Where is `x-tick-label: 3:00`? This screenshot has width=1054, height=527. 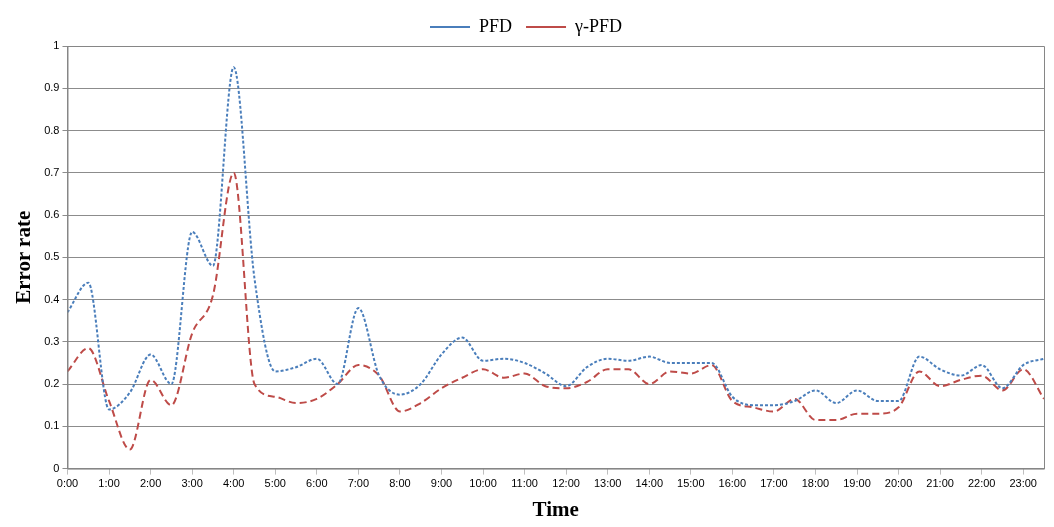
x-tick-label: 3:00 is located at coordinates (192, 483).